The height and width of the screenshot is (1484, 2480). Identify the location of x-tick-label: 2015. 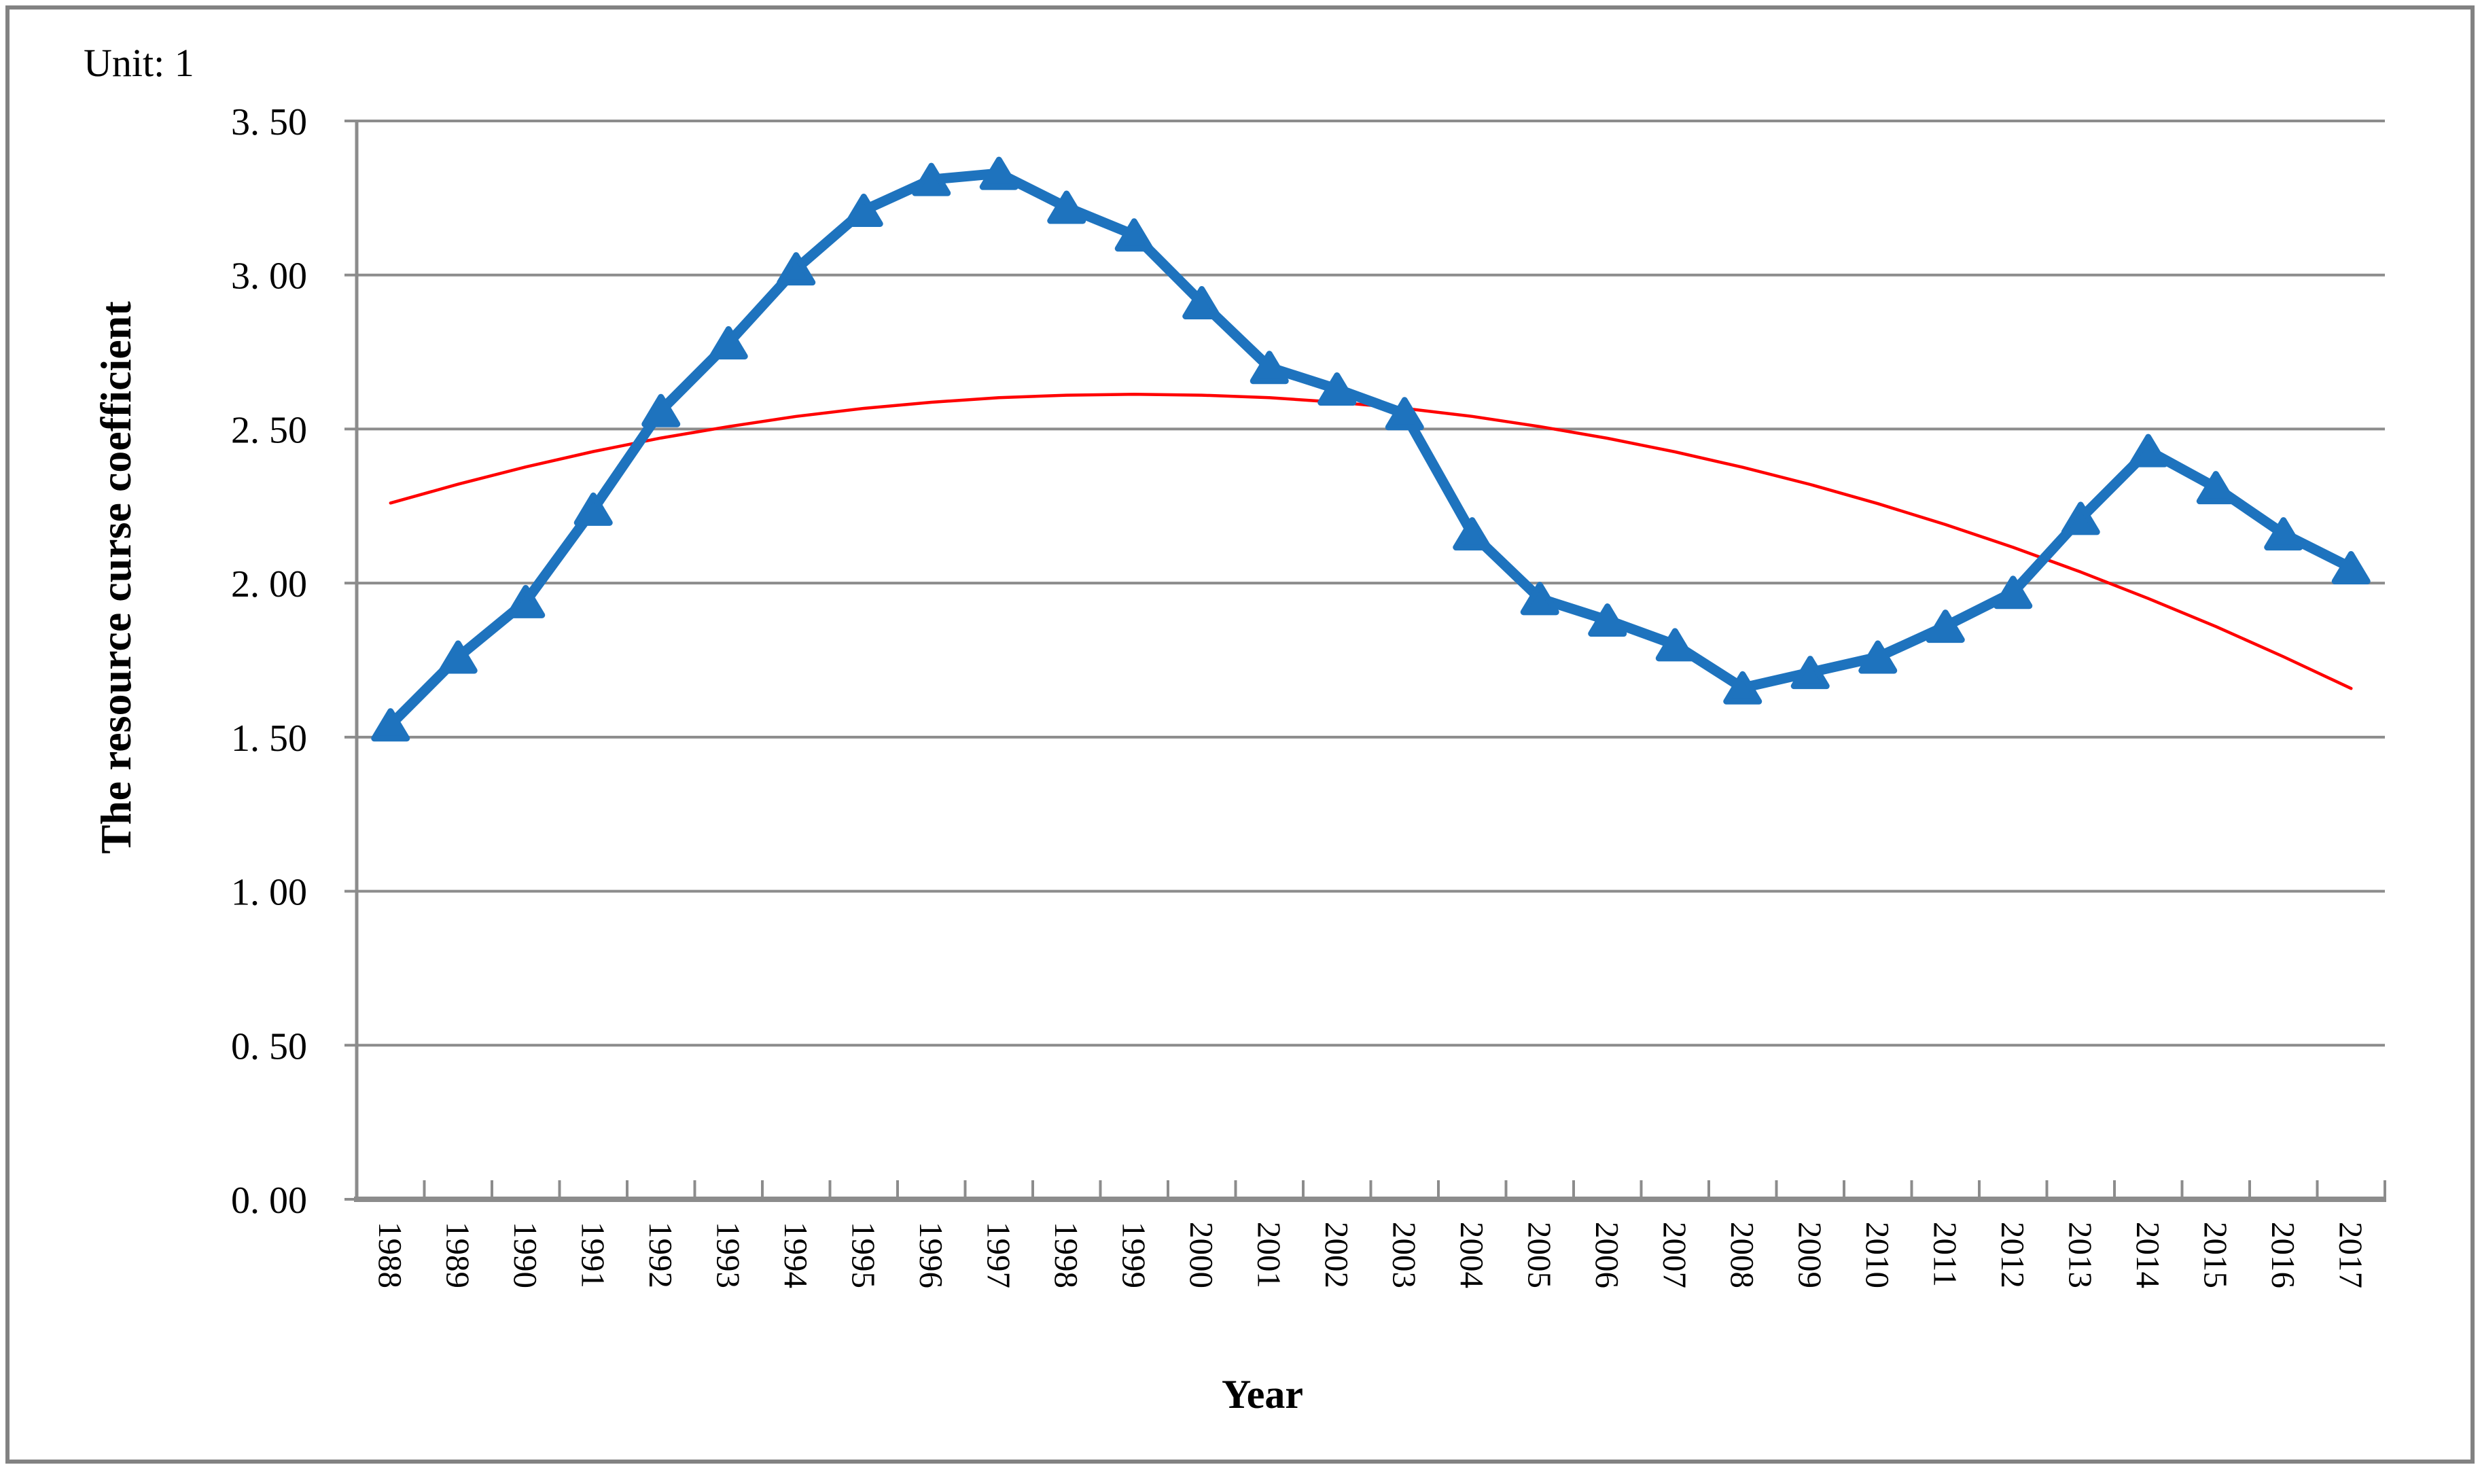
(2215, 1255).